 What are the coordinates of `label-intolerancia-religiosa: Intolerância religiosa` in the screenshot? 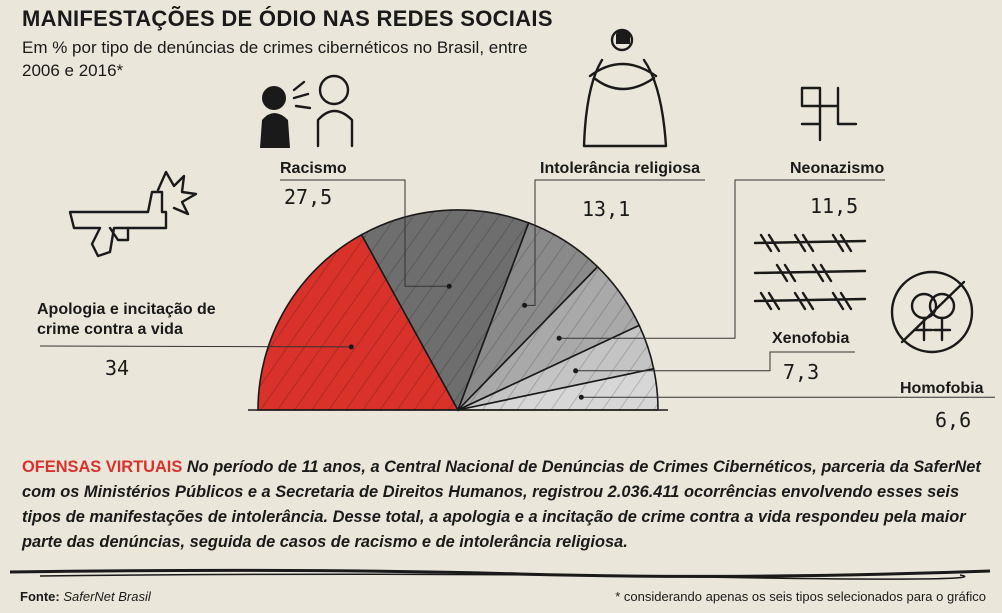 It's located at (620, 168).